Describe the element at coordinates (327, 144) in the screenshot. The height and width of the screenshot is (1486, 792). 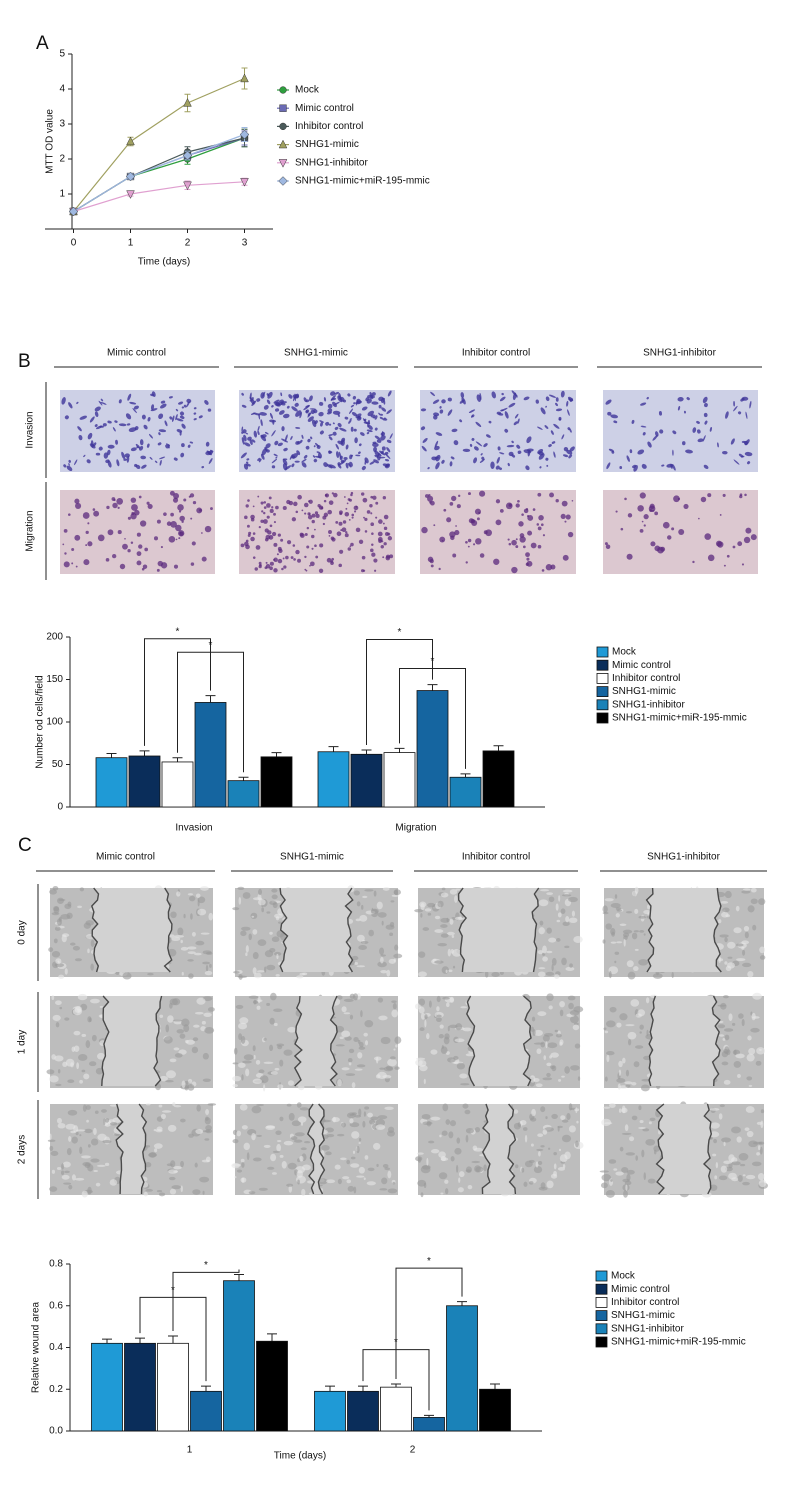
I see `legend-label: SNHG1-mimic` at that location.